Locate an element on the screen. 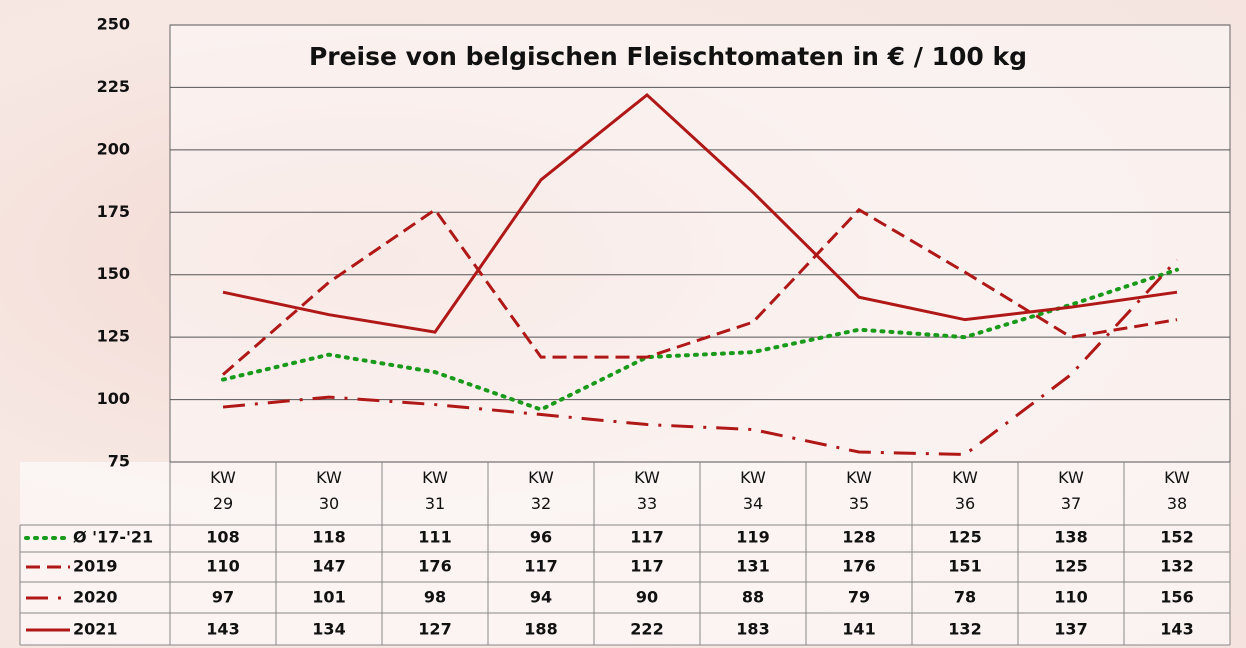 The width and height of the screenshot is (1246, 648). legend-label: Ø '17-'21 is located at coordinates (113, 537).